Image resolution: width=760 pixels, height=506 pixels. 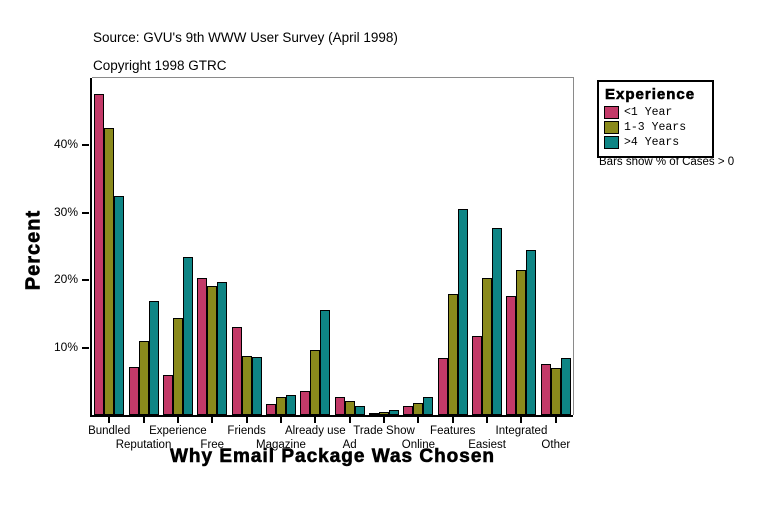 I want to click on x-tick-label: Free, so click(x=212, y=445).